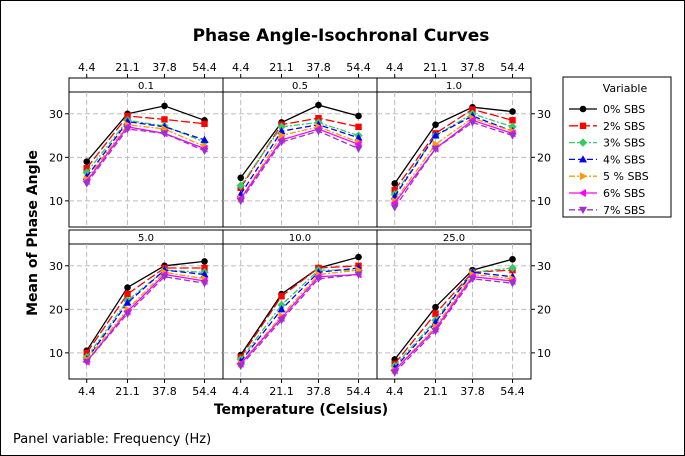 The image size is (685, 456). I want to click on panel-10.0: 10.0 4.4 21.1 37.8 54.4, so click(300, 313).